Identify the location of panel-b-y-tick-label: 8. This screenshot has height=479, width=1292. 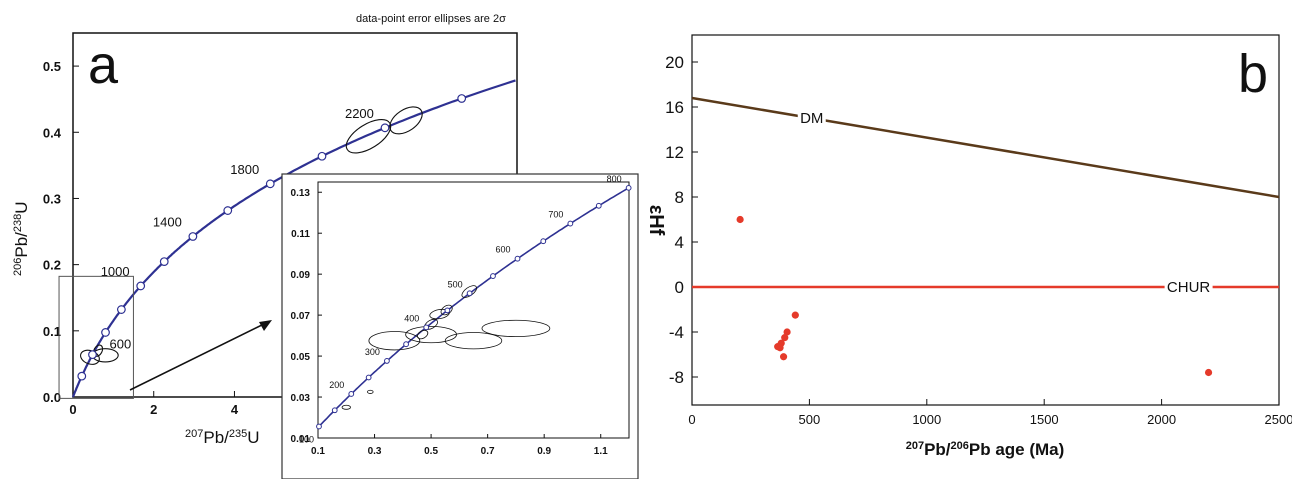
(679, 197).